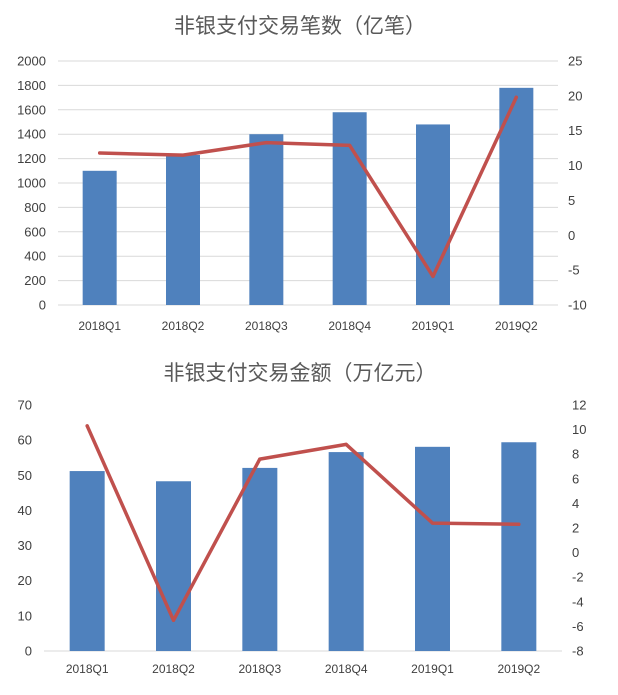 The width and height of the screenshot is (618, 695). I want to click on left-axis-tick-label: 60, so click(25, 440).